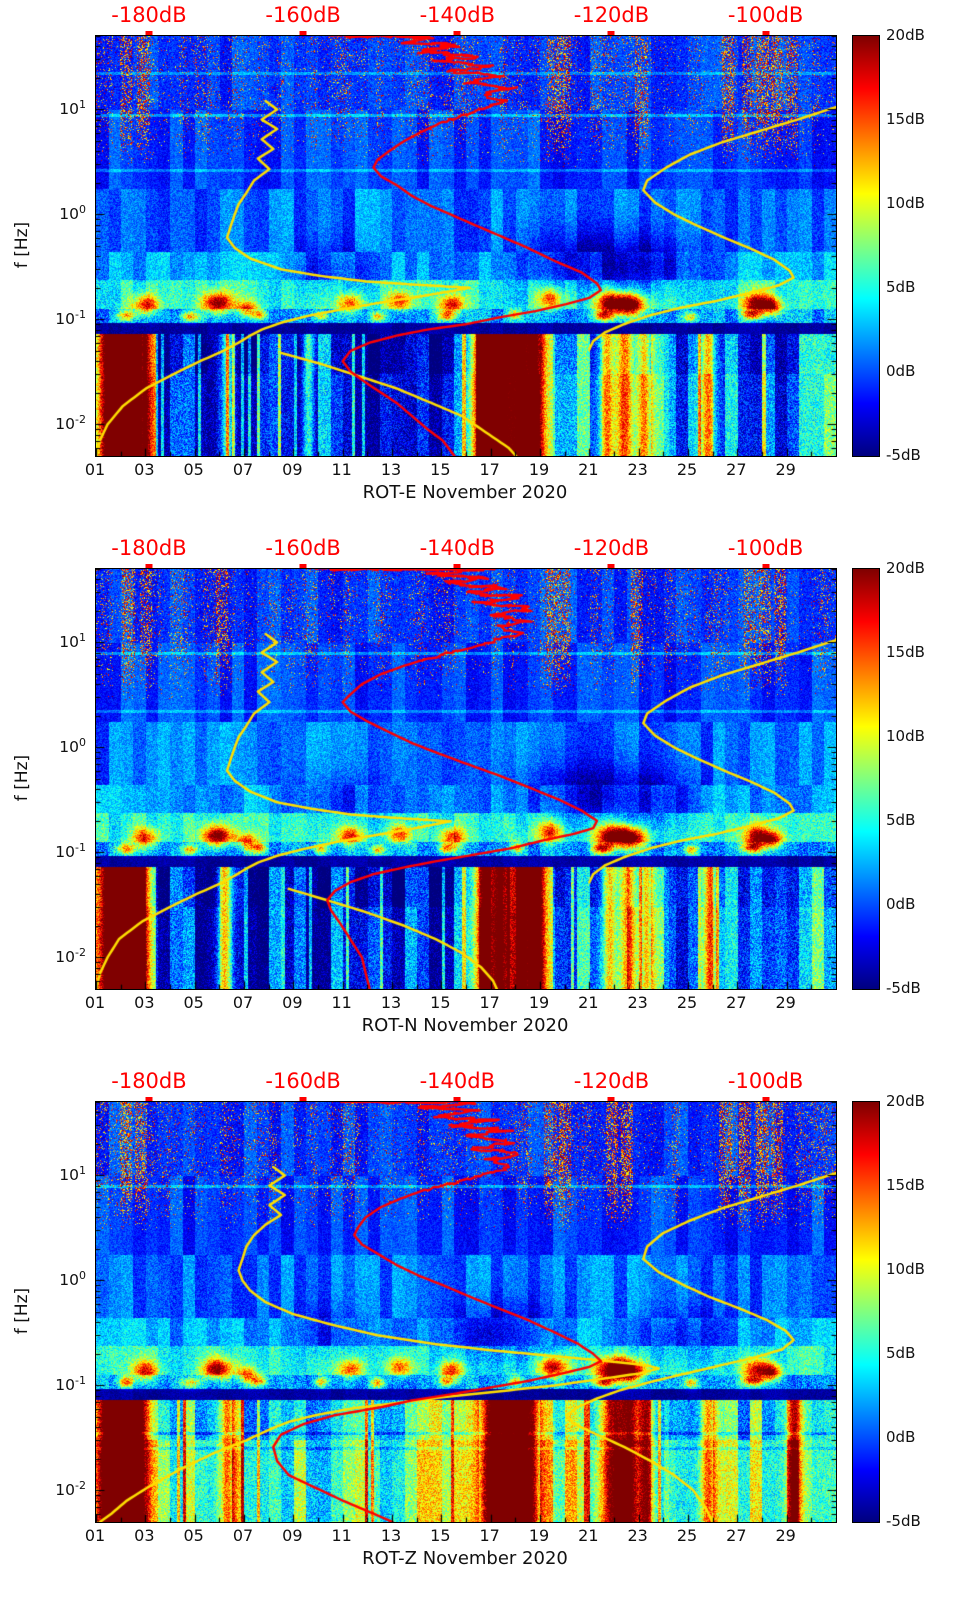 The width and height of the screenshot is (962, 1599). What do you see at coordinates (80, 315) in the screenshot?
I see `y-tick-exponent: -1` at bounding box center [80, 315].